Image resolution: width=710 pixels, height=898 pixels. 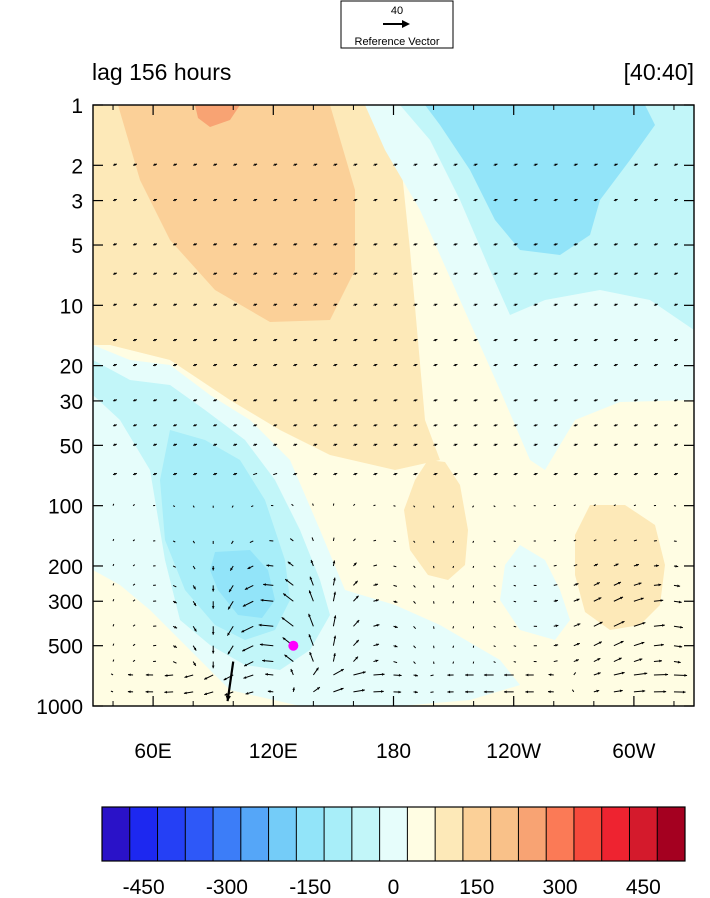 I want to click on contour-pos1-corner, so click(x=136, y=658).